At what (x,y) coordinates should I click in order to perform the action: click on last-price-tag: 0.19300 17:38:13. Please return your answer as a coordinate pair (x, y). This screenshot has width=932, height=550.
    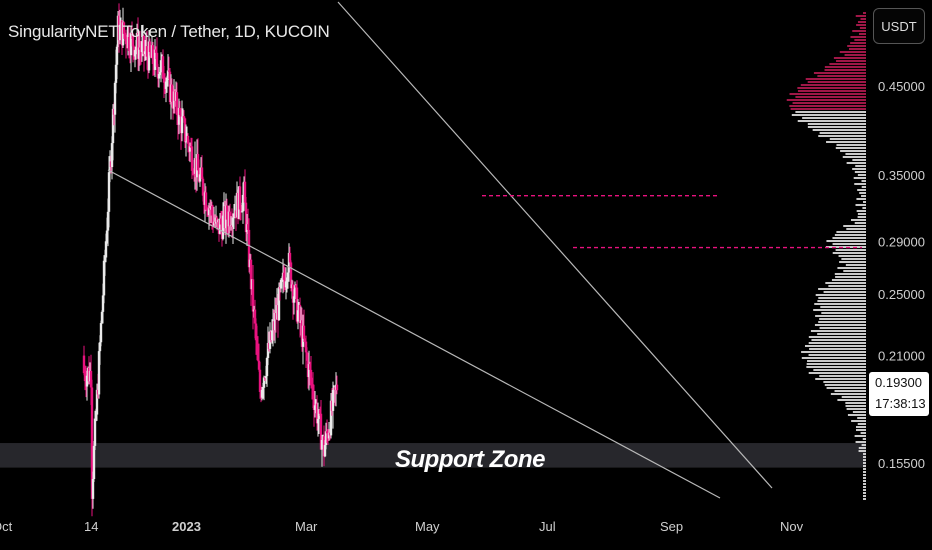
    Looking at the image, I should click on (899, 394).